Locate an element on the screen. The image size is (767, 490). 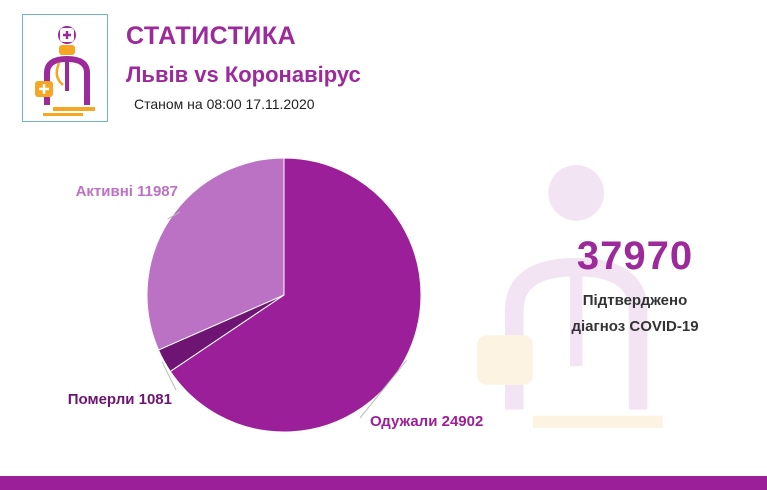
doctor-icon is located at coordinates (65, 71).